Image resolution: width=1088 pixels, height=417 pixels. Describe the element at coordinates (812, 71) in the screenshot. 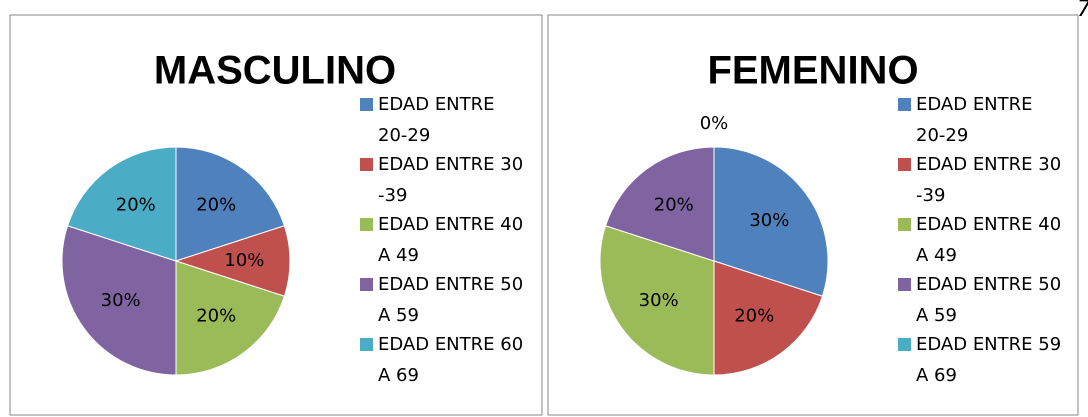

I see `chart-title: FEMENINO` at that location.